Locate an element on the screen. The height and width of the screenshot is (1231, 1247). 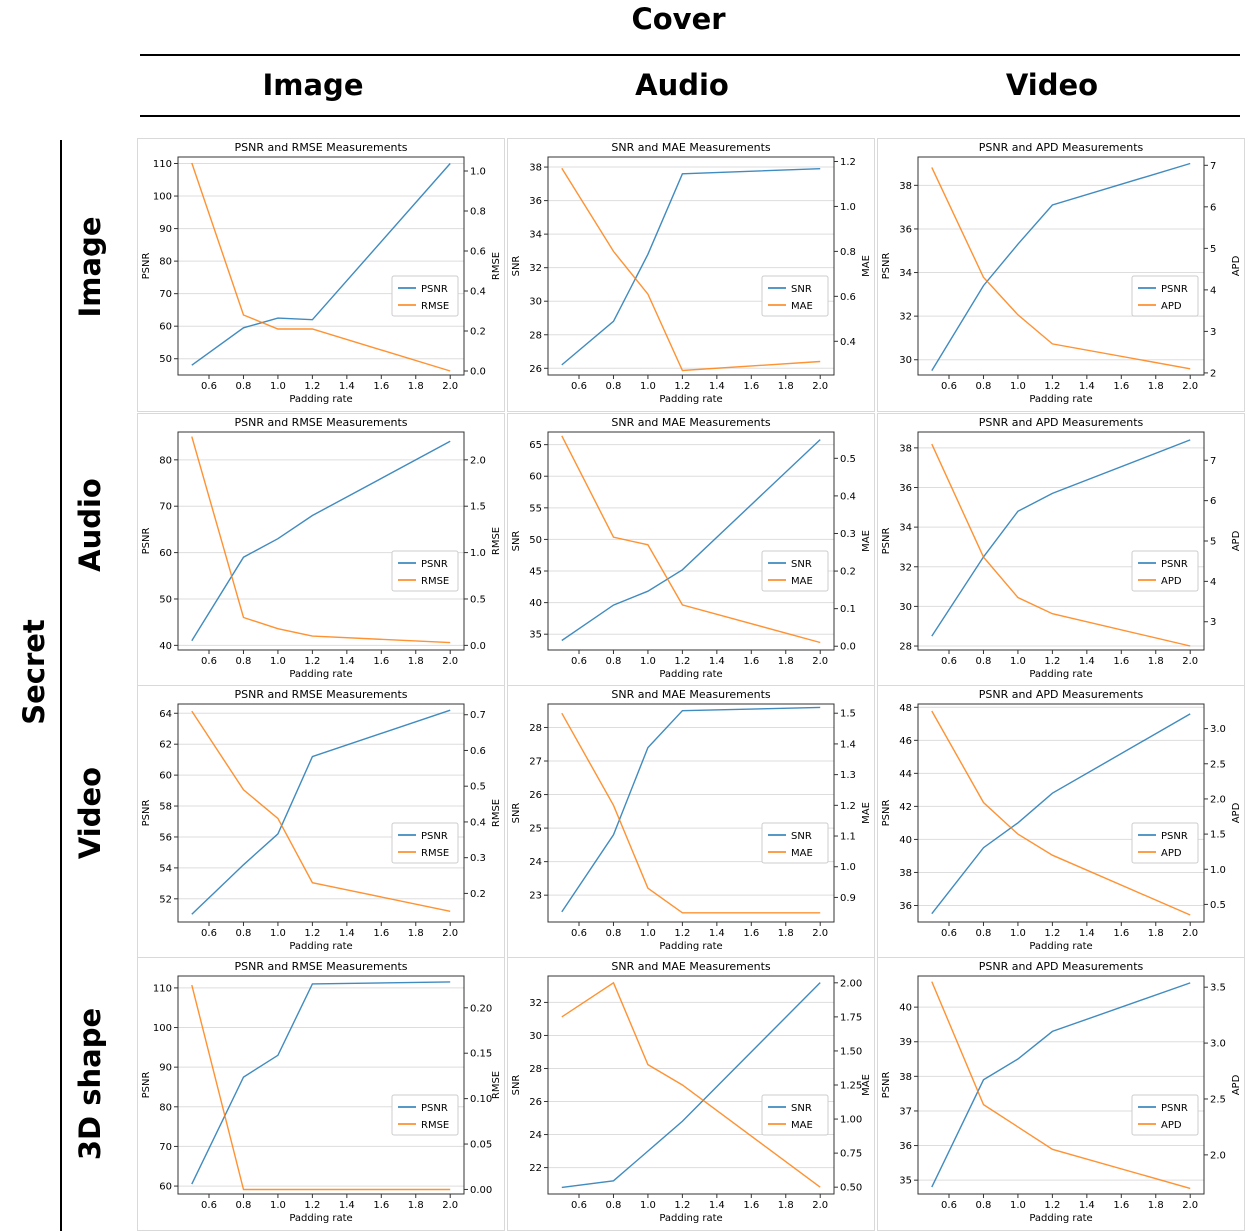
y-tick-label: 70 is located at coordinates (165, 1147).